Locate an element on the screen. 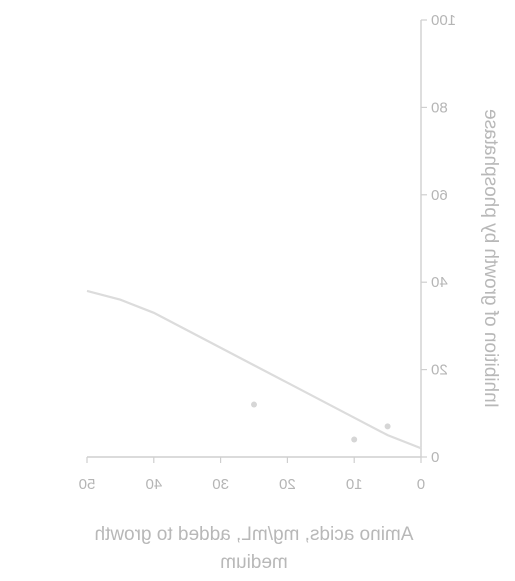  x-axis-title-line-2: medium is located at coordinates (254, 562).